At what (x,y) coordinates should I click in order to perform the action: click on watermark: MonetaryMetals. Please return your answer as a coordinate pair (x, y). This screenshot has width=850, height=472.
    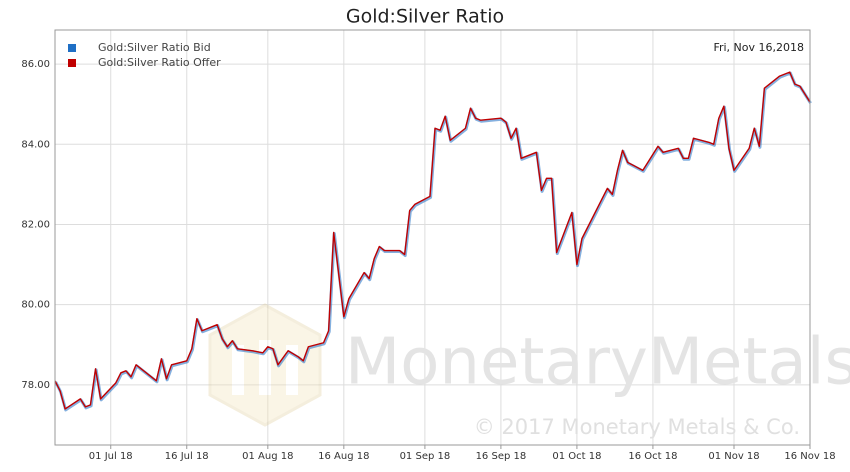
    Looking at the image, I should click on (597, 363).